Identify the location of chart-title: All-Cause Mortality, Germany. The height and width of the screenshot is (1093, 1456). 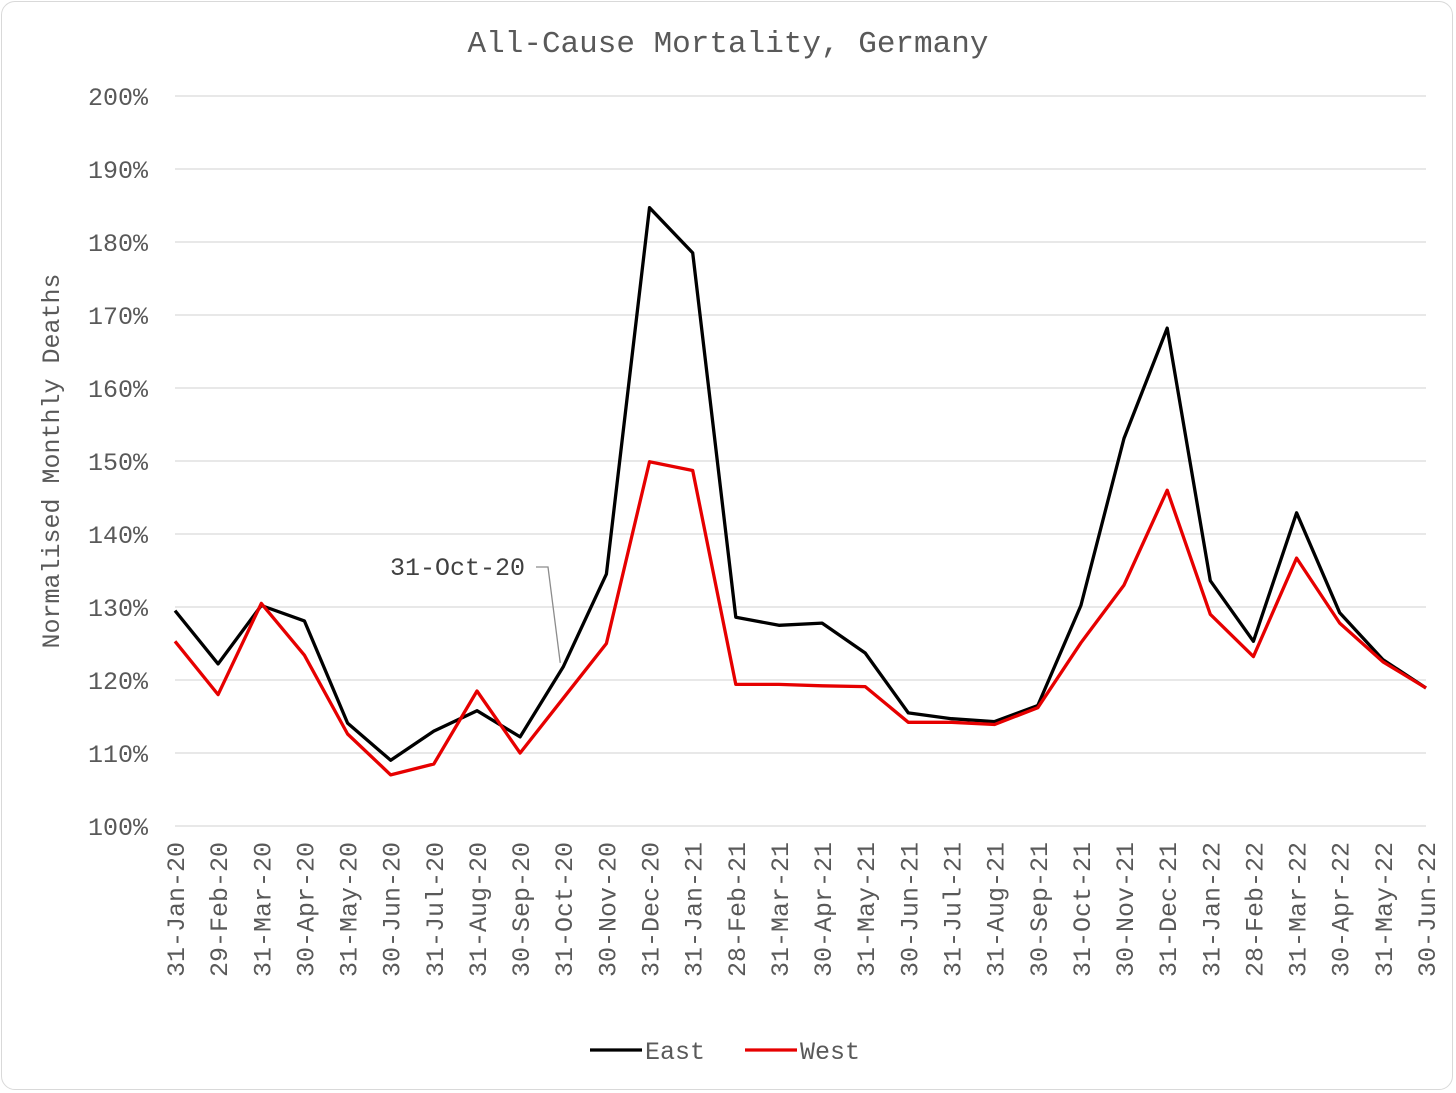
(728, 44).